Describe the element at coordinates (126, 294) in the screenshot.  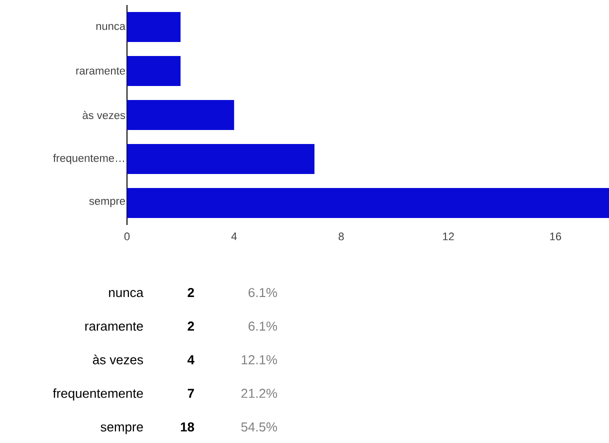
I see `text: nunca` at that location.